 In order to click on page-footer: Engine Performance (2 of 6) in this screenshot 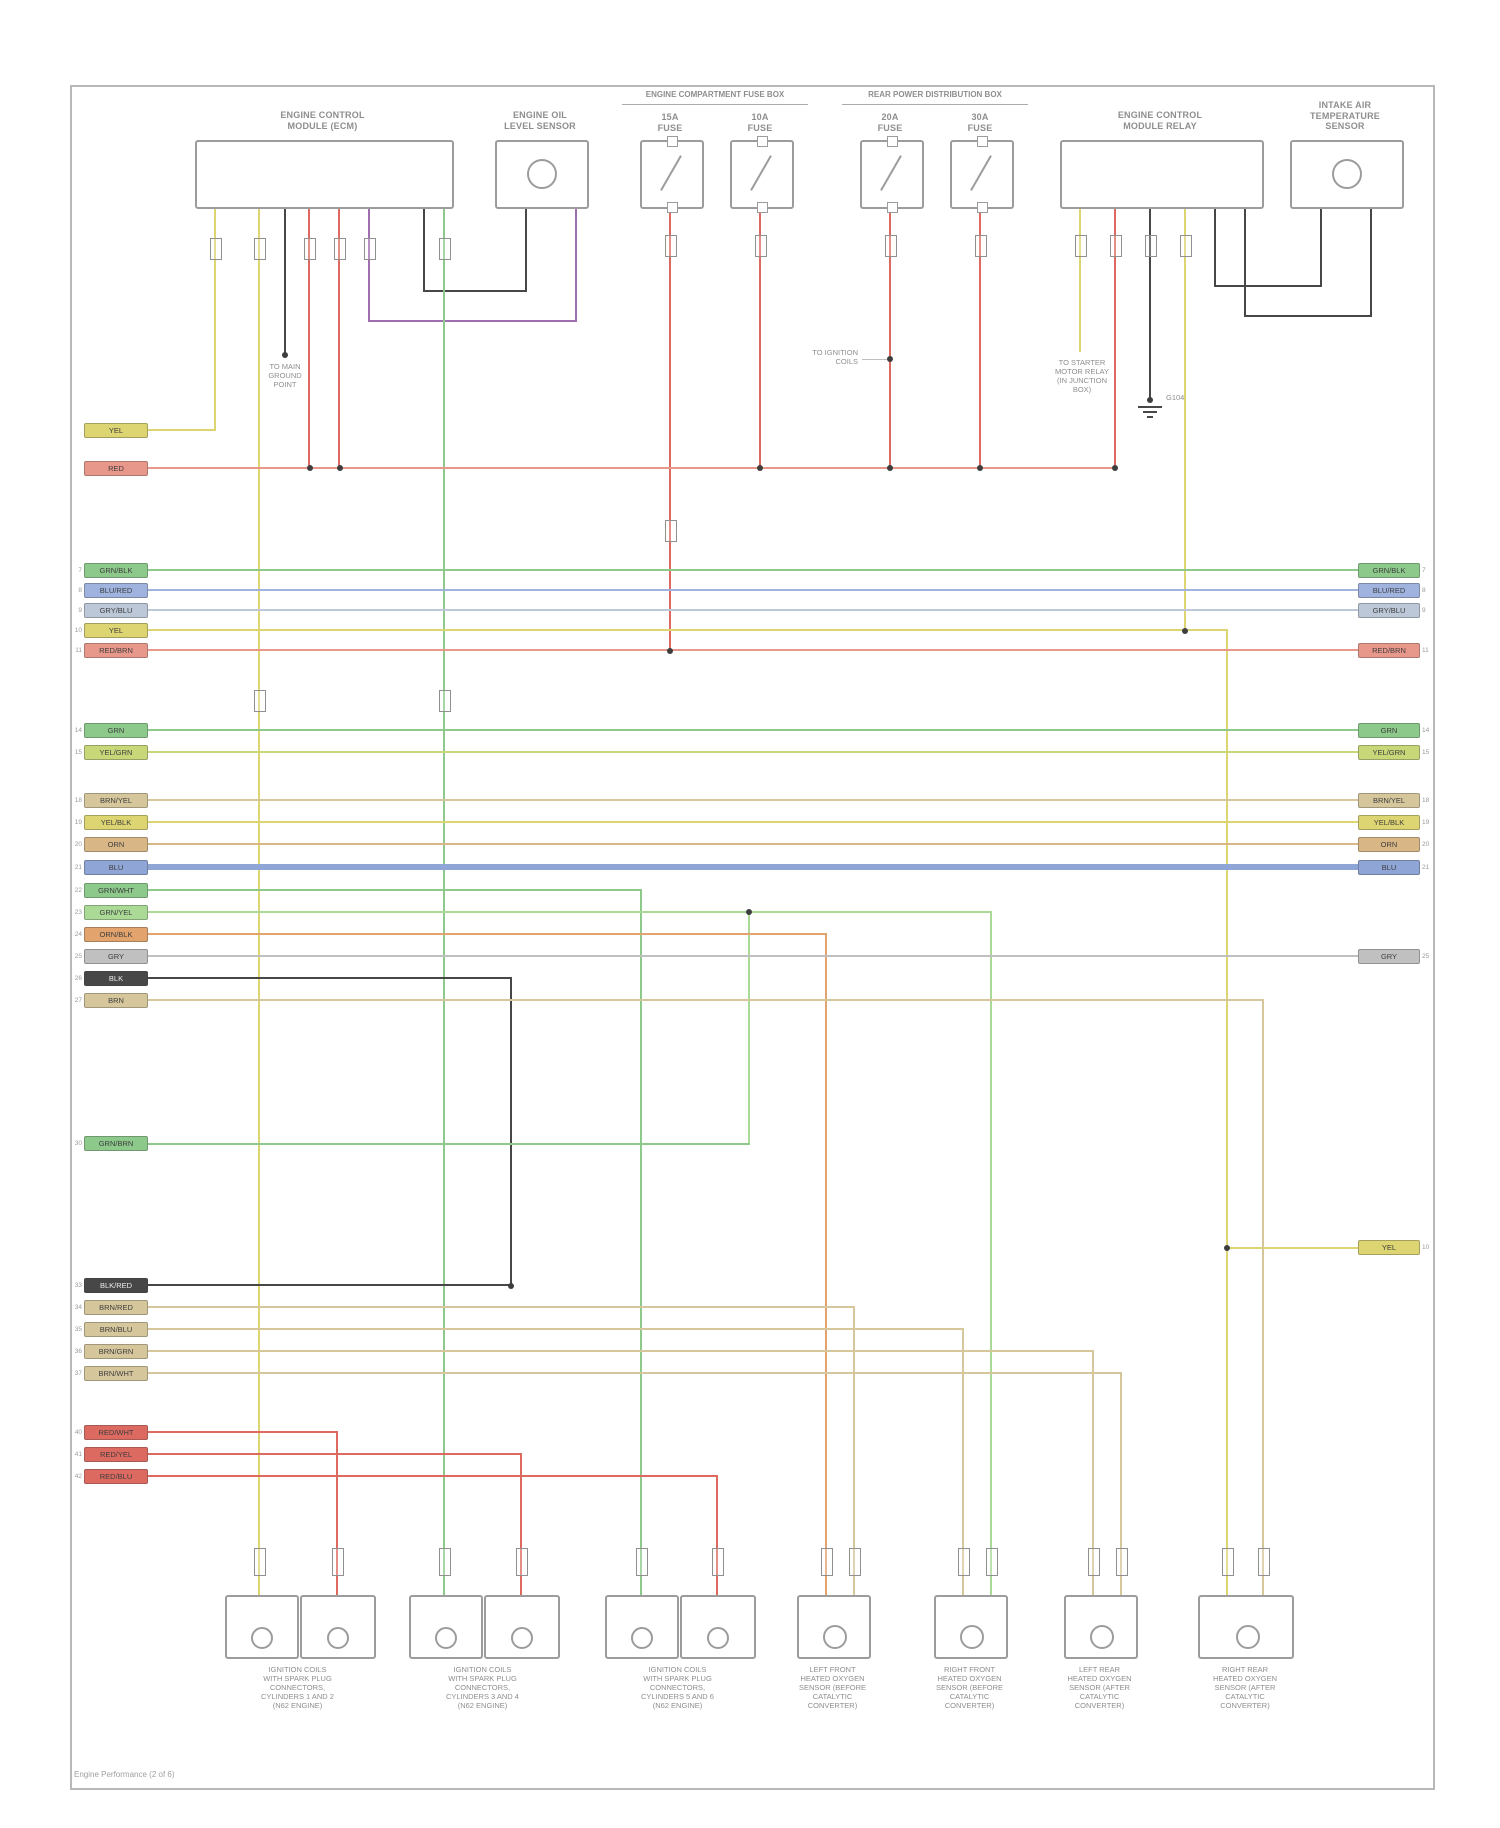, I will do `click(124, 1774)`.